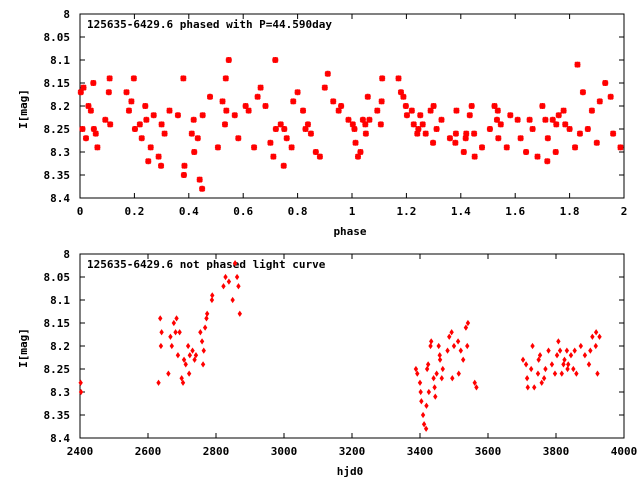 This screenshot has height=480, width=640. What do you see at coordinates (60, 438) in the screenshot?
I see `unphased-y-tick-label: 8.4` at bounding box center [60, 438].